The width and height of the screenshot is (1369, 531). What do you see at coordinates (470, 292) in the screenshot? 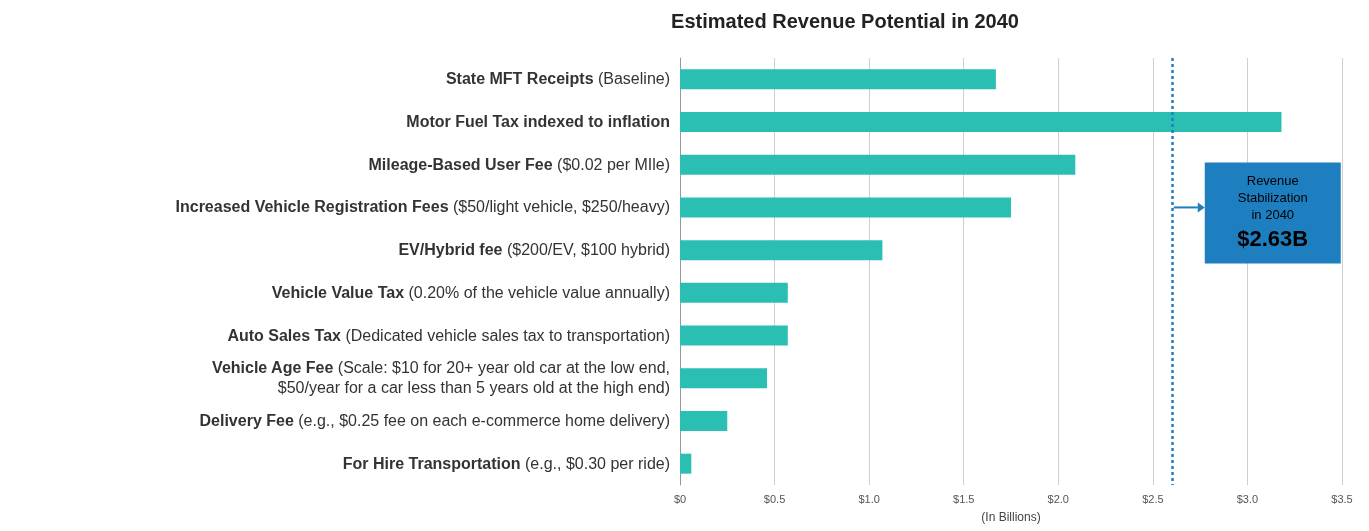
I see `y-tick-label: Vehicle Value Tax (0.20% of the vehicle value annually)` at bounding box center [470, 292].